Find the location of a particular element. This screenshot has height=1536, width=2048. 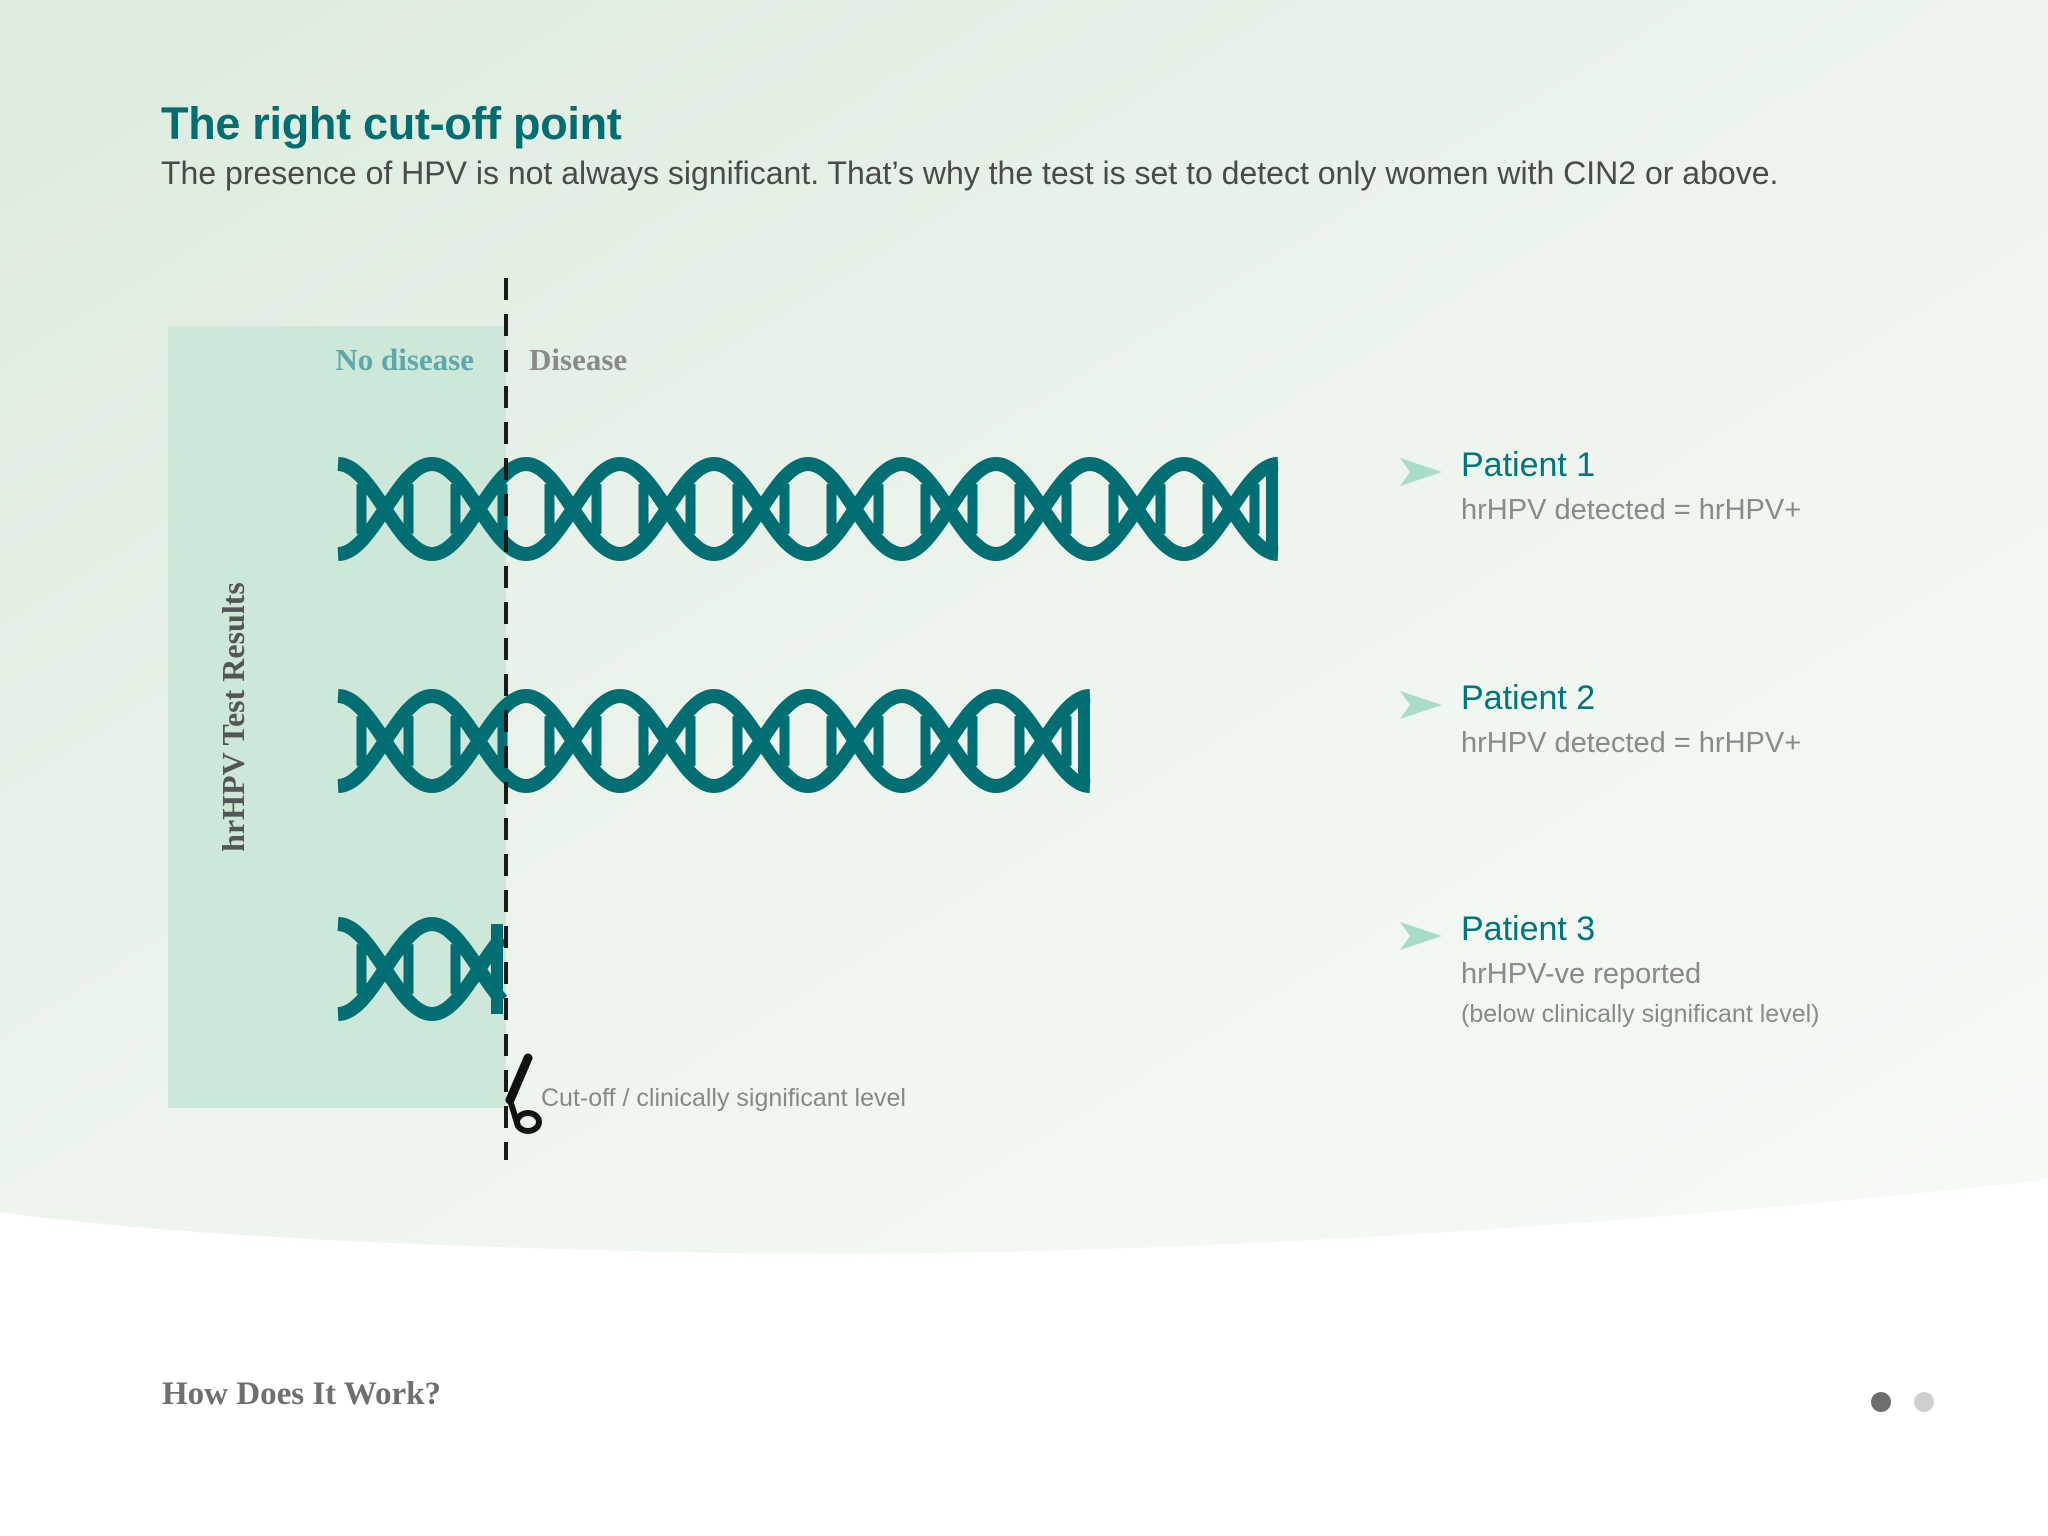

page-dot is located at coordinates (1924, 1402).